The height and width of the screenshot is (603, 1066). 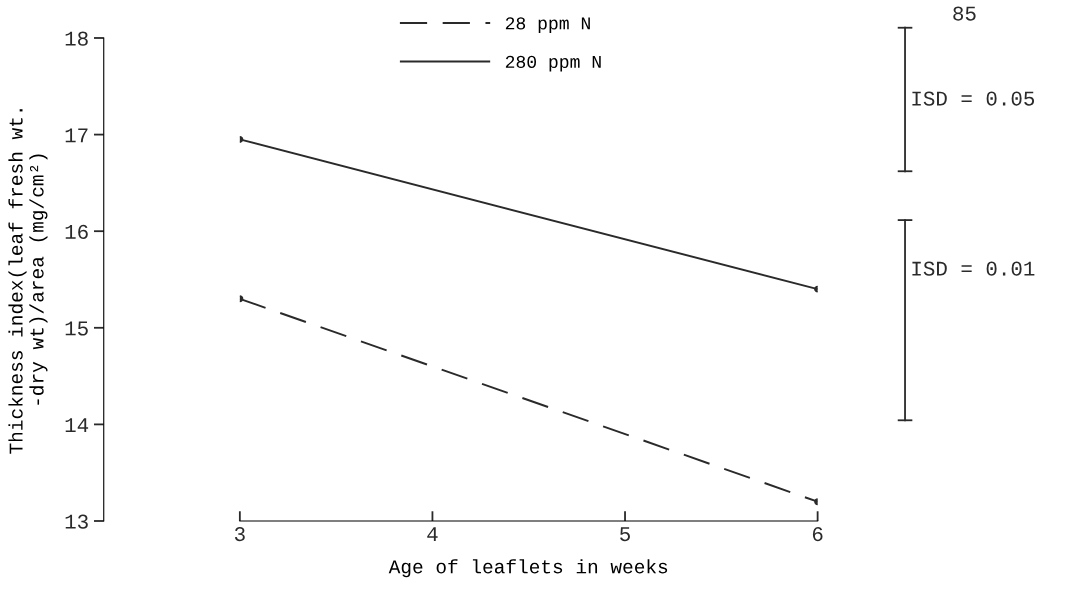 I want to click on x-tick-label: 4, so click(x=432, y=534).